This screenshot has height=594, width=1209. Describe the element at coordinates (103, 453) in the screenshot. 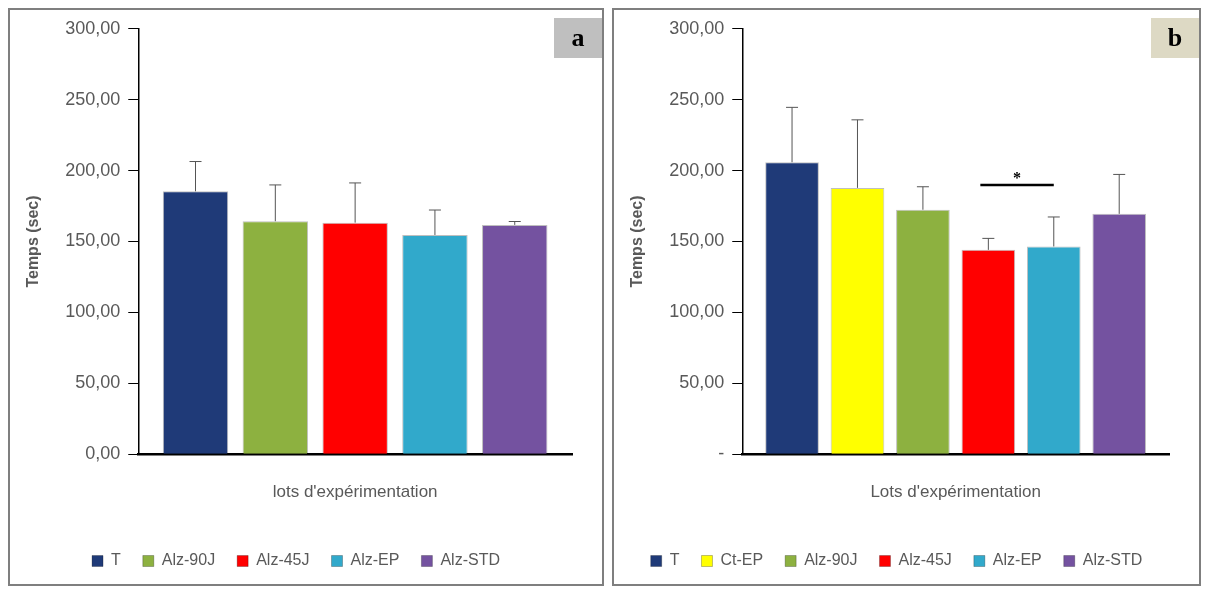

I see `y-tick-label: 0,00` at that location.